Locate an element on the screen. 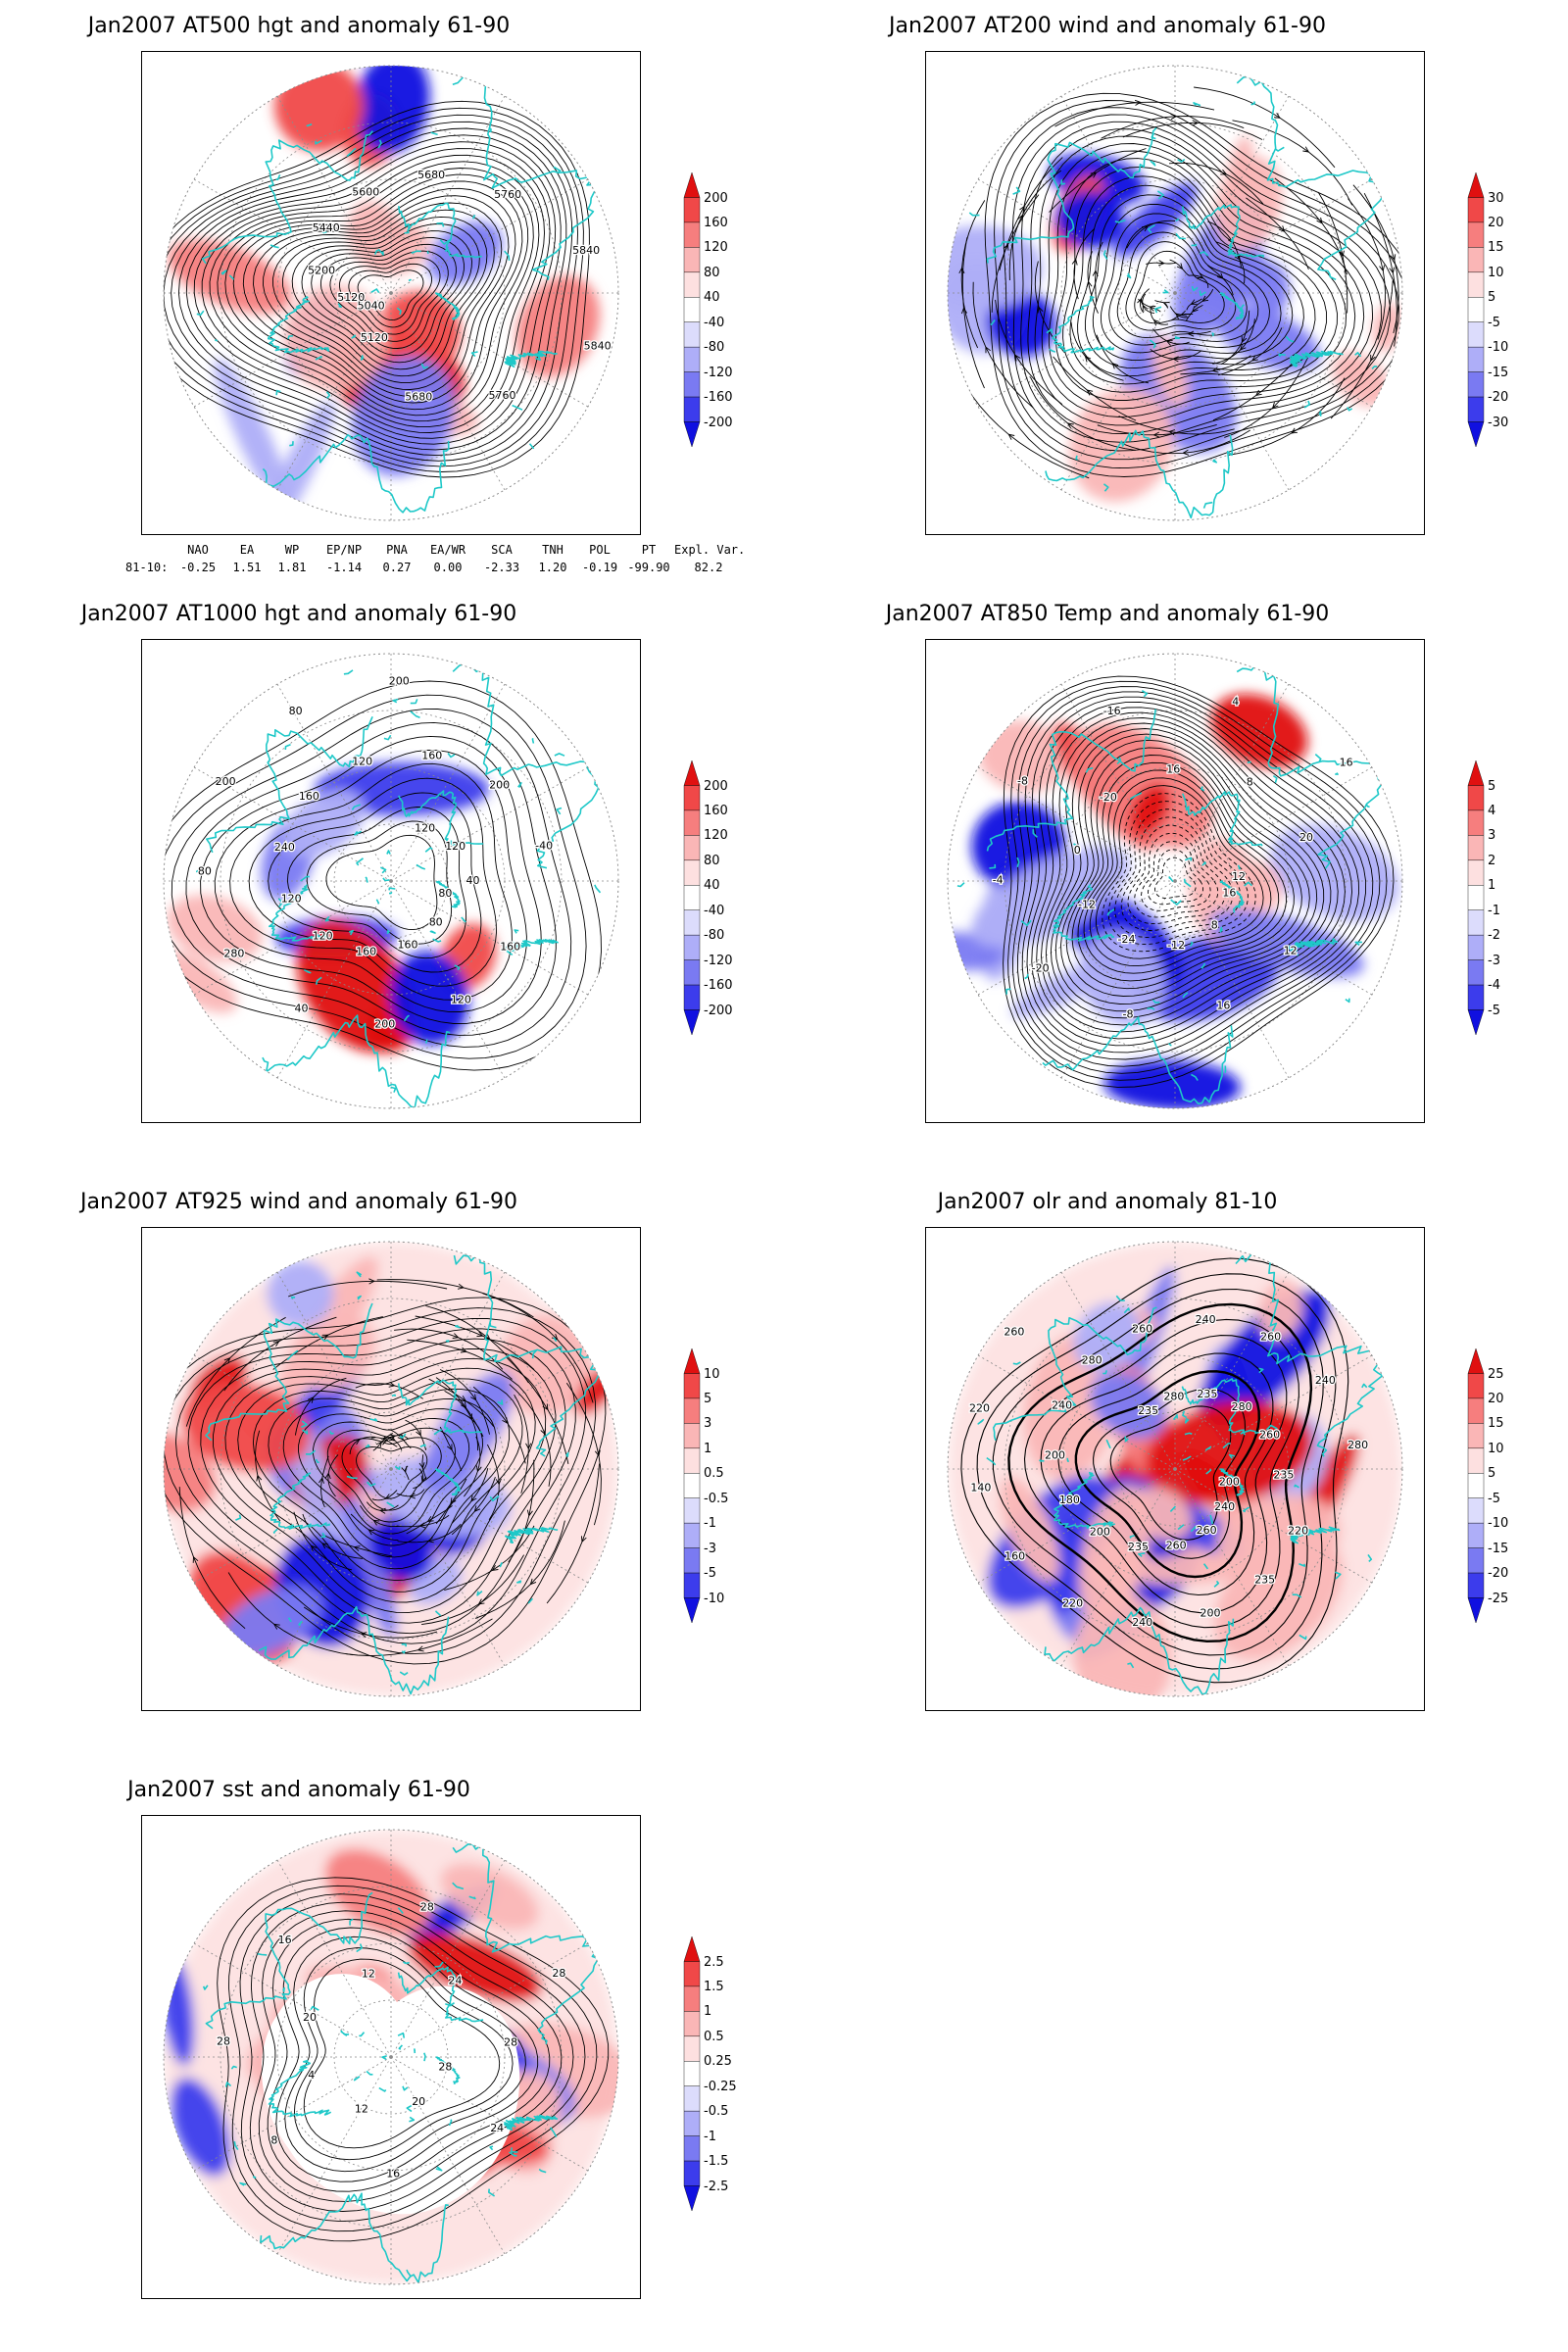  contour-label: 220 is located at coordinates (1298, 1531).